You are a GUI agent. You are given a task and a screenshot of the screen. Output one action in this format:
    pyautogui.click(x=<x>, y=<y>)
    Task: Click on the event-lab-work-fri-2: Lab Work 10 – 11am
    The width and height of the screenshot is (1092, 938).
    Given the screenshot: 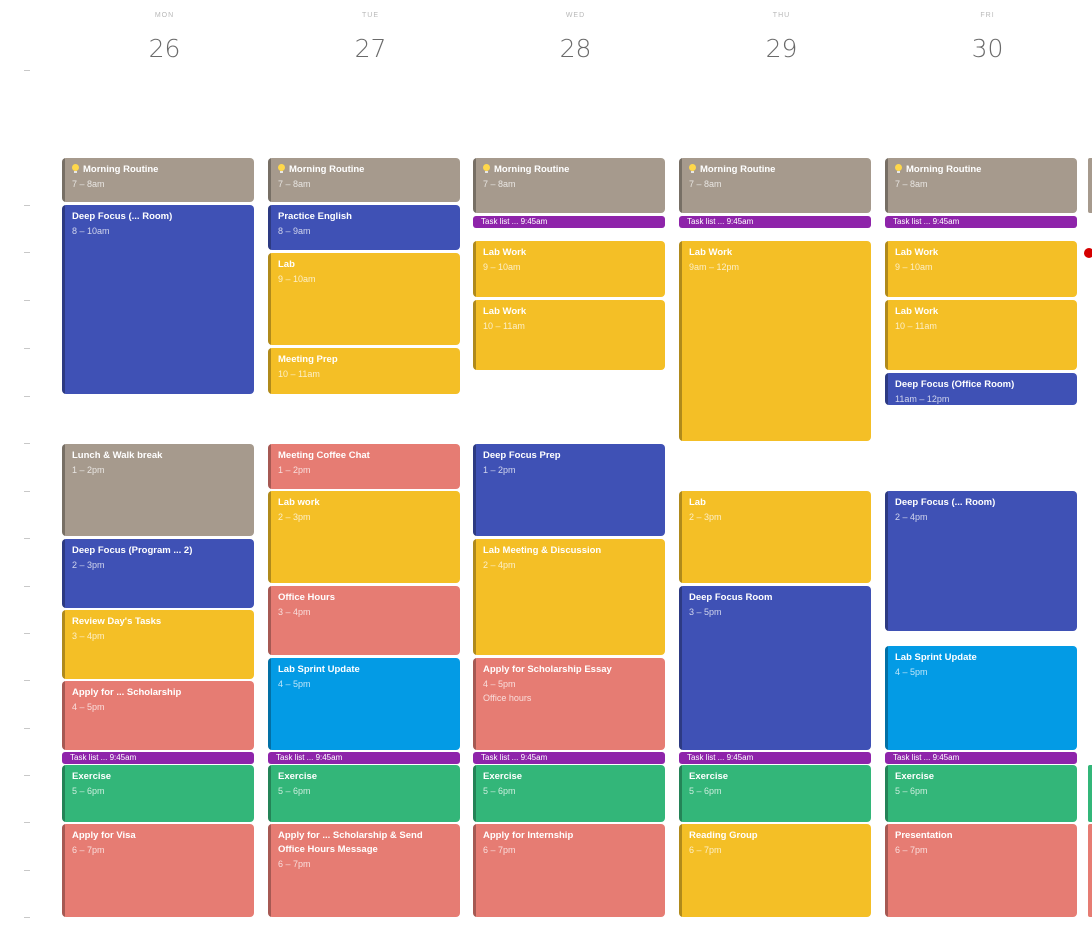 What is the action you would take?
    pyautogui.click(x=981, y=335)
    